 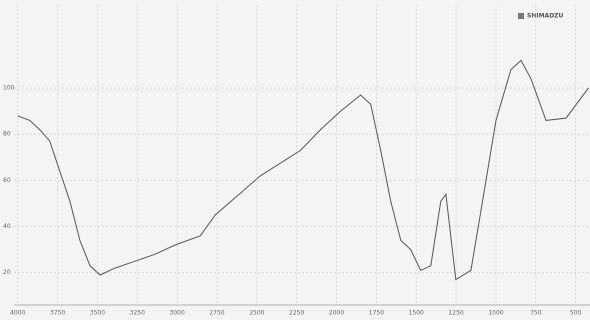 I want to click on x-tick-label: 2250, so click(x=296, y=313).